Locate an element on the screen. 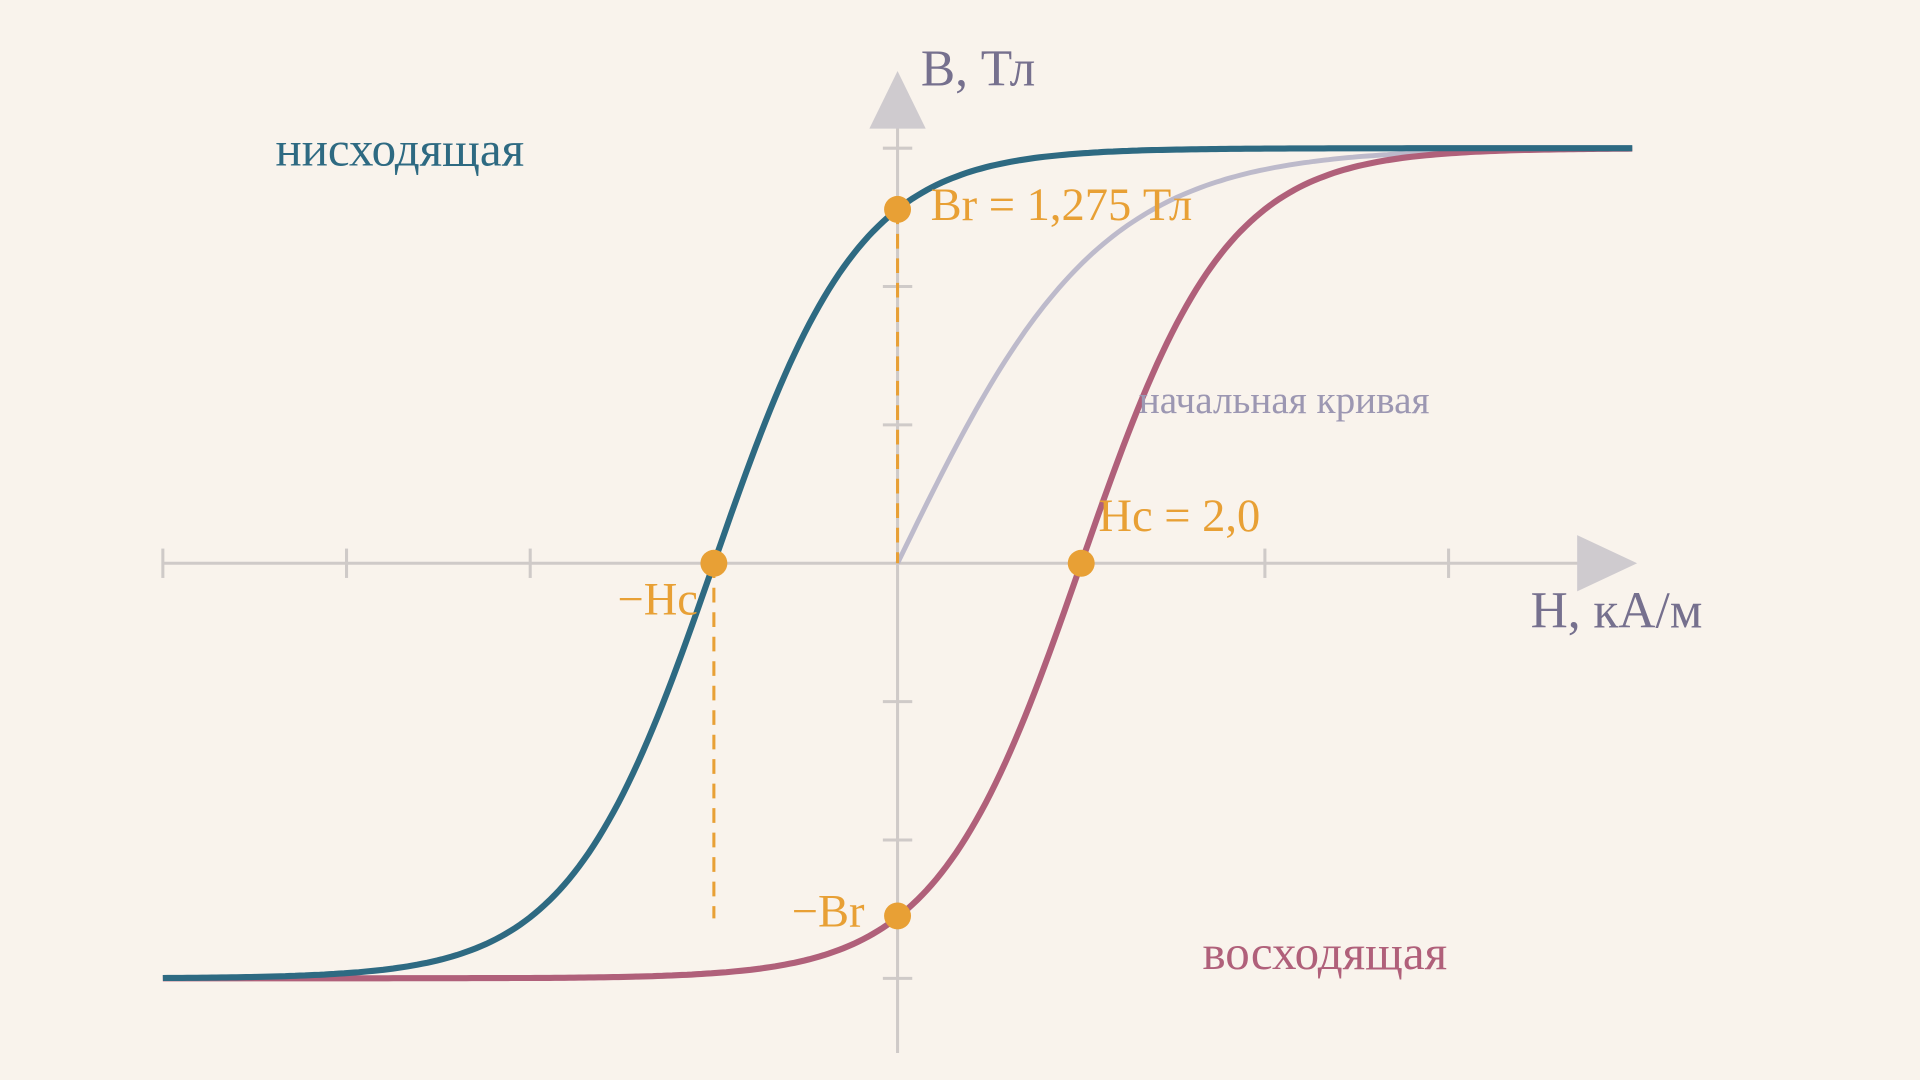 This screenshot has width=1920, height=1080. neg-hc-point is located at coordinates (714, 563).